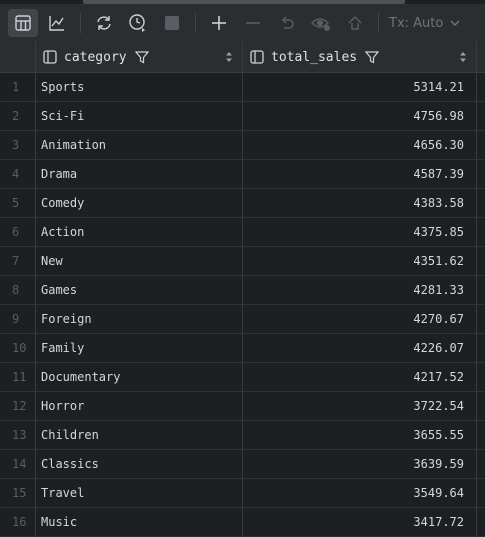 The image size is (485, 537). I want to click on cell-total-sales: 4281.33, so click(360, 290).